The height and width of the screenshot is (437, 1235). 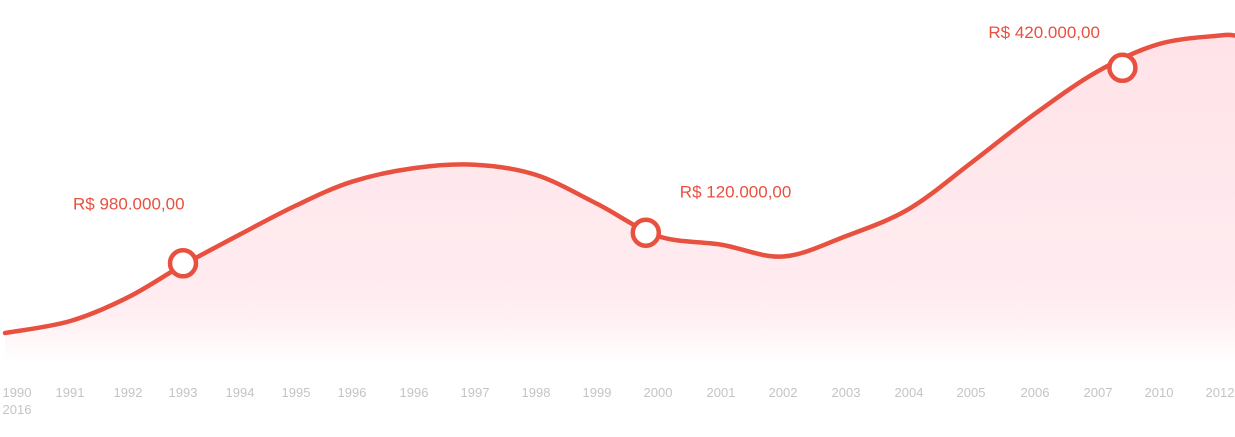 I want to click on x-tick-label: 1995, so click(x=296, y=392).